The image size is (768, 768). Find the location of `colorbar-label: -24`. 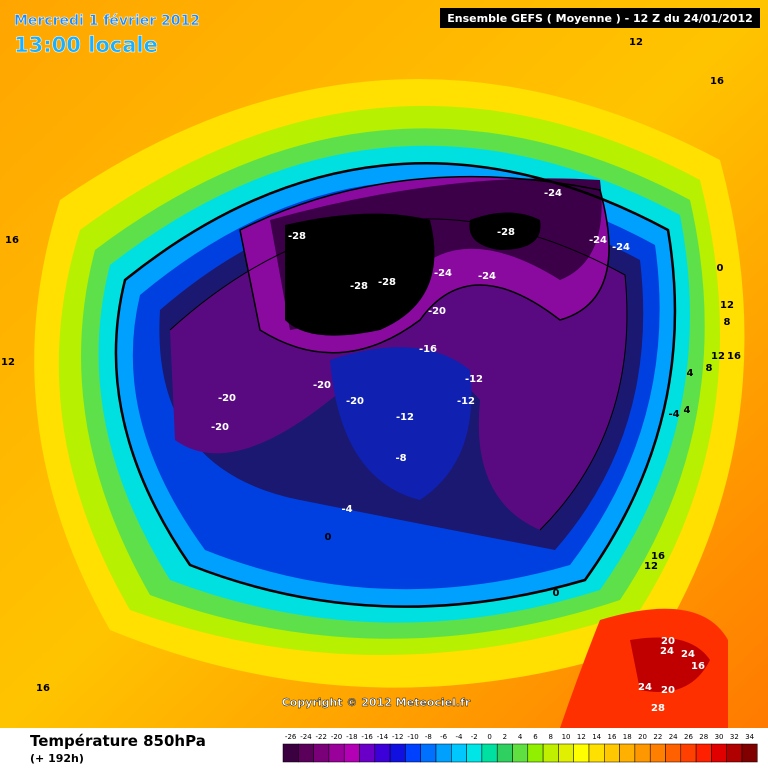

colorbar-label: -24 is located at coordinates (306, 737).